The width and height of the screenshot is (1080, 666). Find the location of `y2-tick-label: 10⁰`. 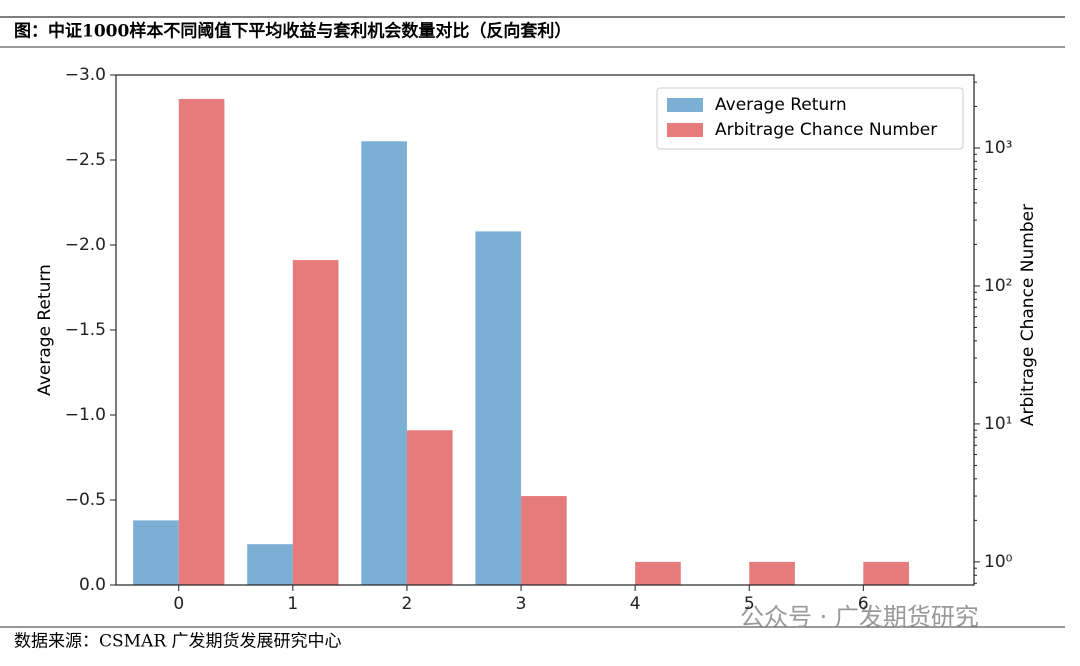

y2-tick-label: 10⁰ is located at coordinates (998, 562).